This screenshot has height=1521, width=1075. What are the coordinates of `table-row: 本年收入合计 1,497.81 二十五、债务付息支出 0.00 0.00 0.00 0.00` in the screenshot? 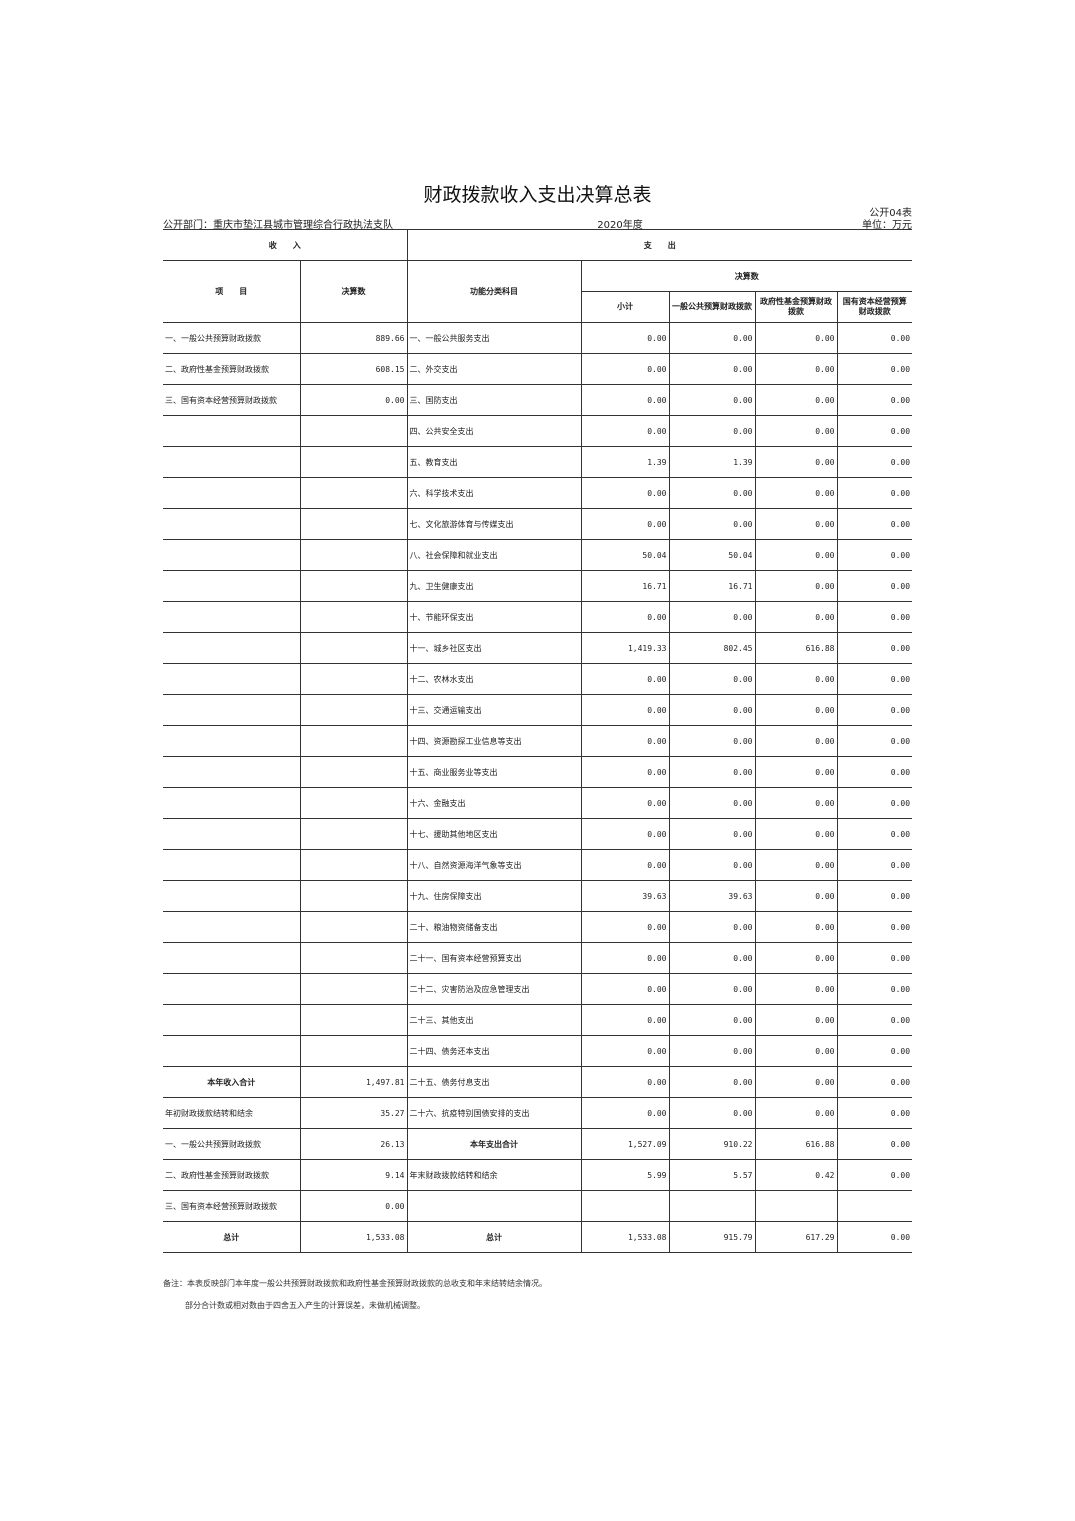 It's located at (538, 1082).